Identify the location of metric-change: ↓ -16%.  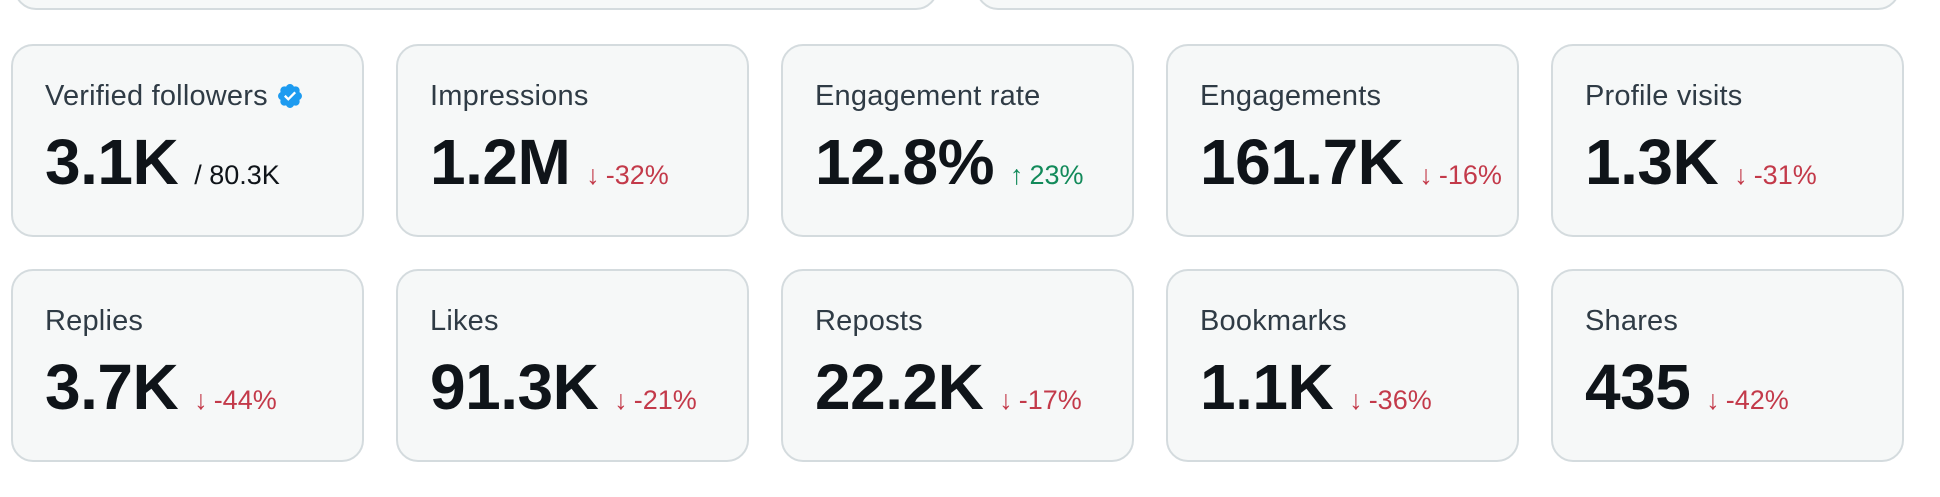
(1460, 175).